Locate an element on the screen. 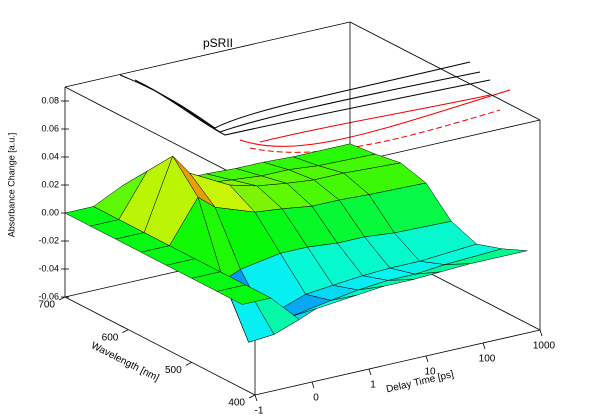 This screenshot has height=419, width=600. z-tick-label: 0.02 is located at coordinates (50, 184).